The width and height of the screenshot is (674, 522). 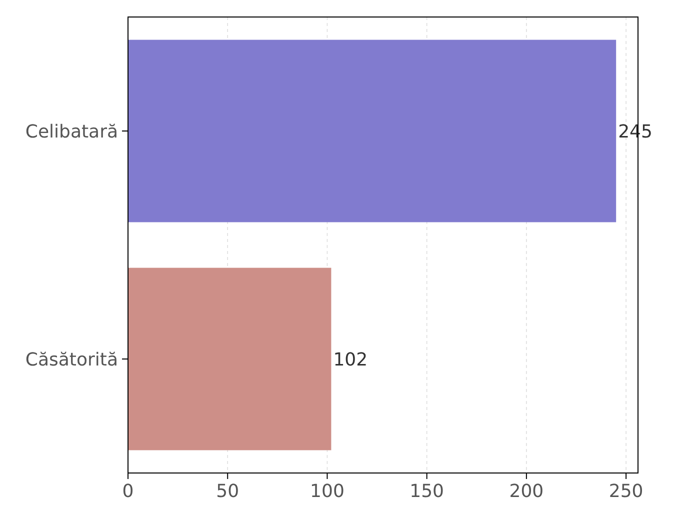 I want to click on x-tick-label: 0, so click(x=128, y=491).